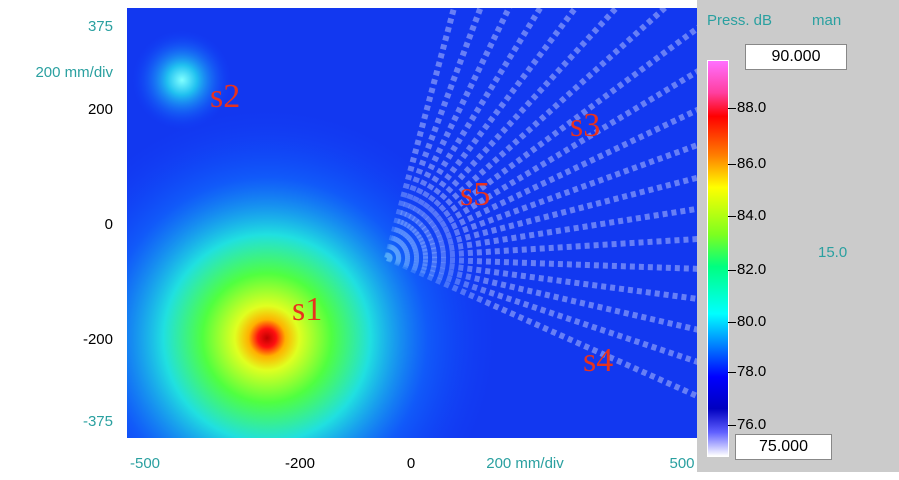  Describe the element at coordinates (100, 109) in the screenshot. I see `y-axis-label: 200` at that location.